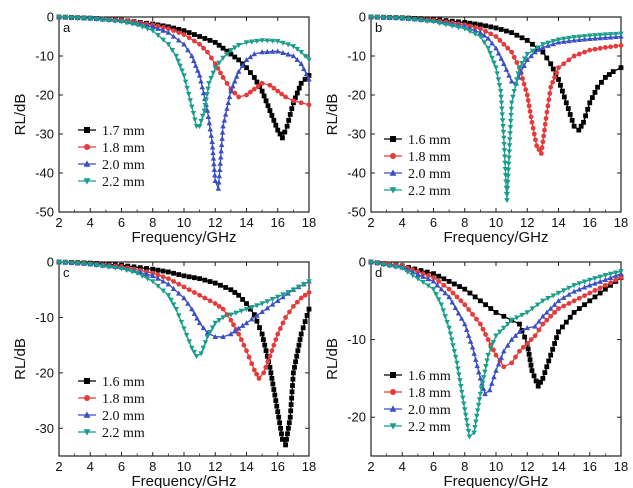 This screenshot has width=633, height=488. What do you see at coordinates (246, 466) in the screenshot?
I see `x-tick-label: 14` at bounding box center [246, 466].